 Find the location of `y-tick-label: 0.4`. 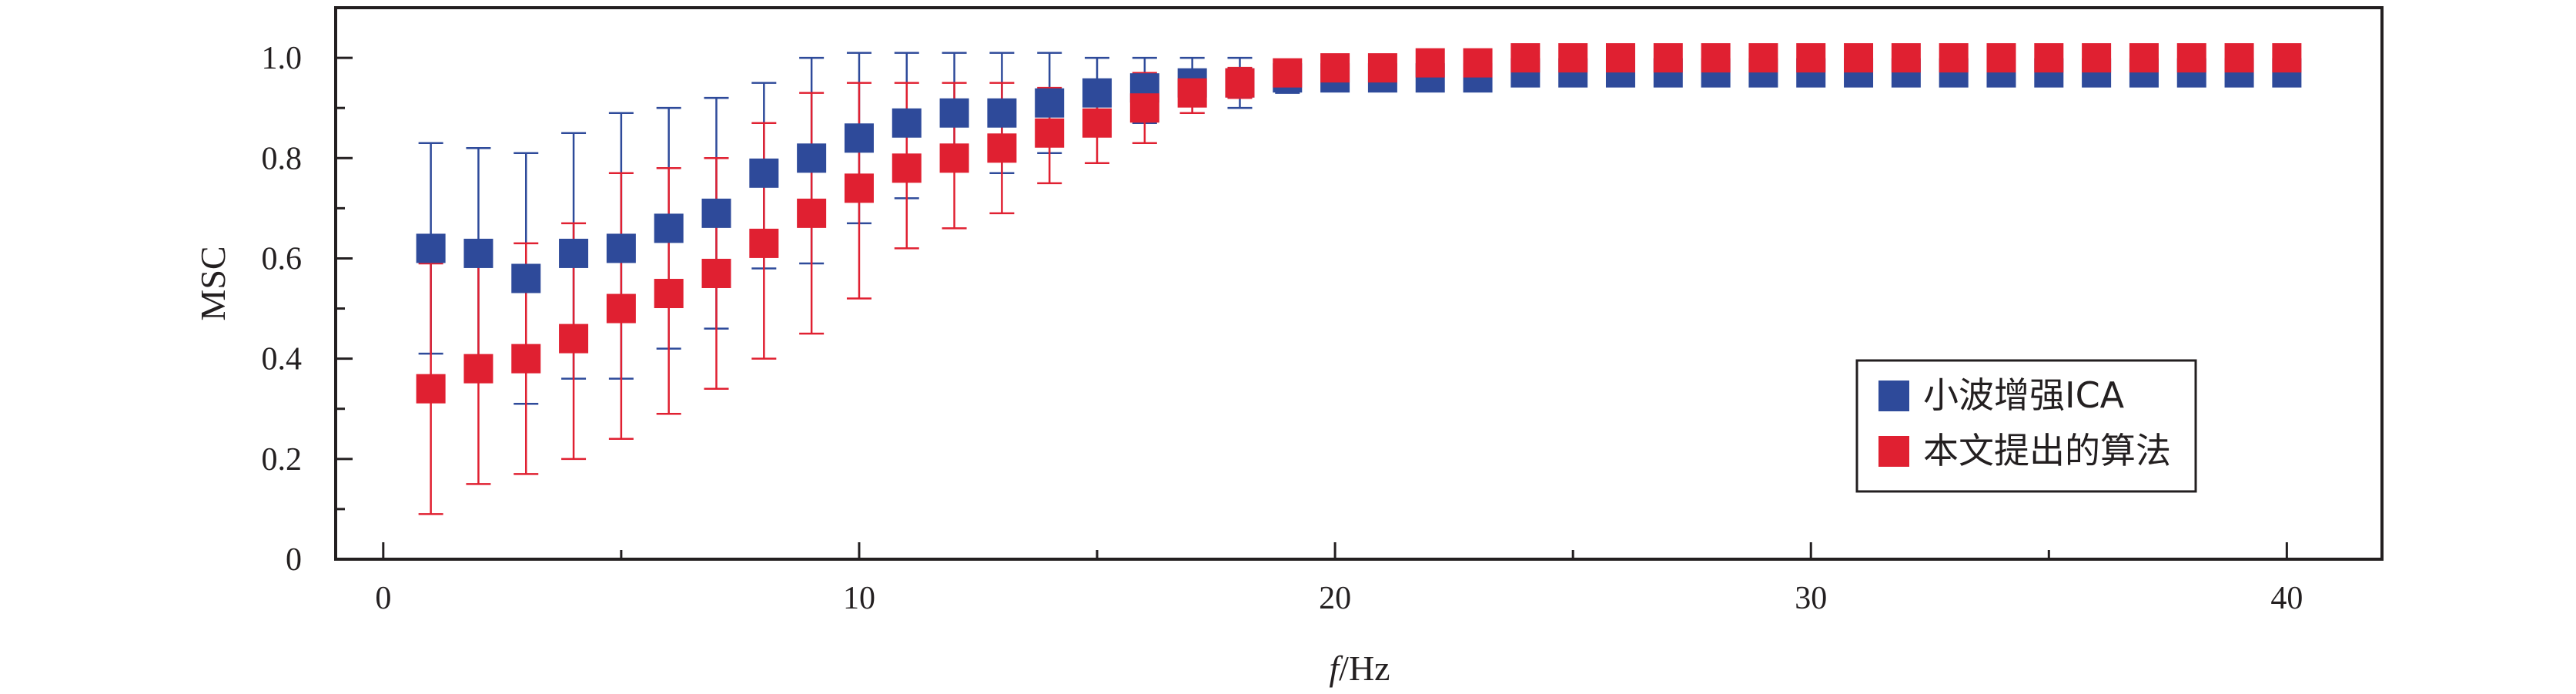

y-tick-label: 0.4 is located at coordinates (283, 359).